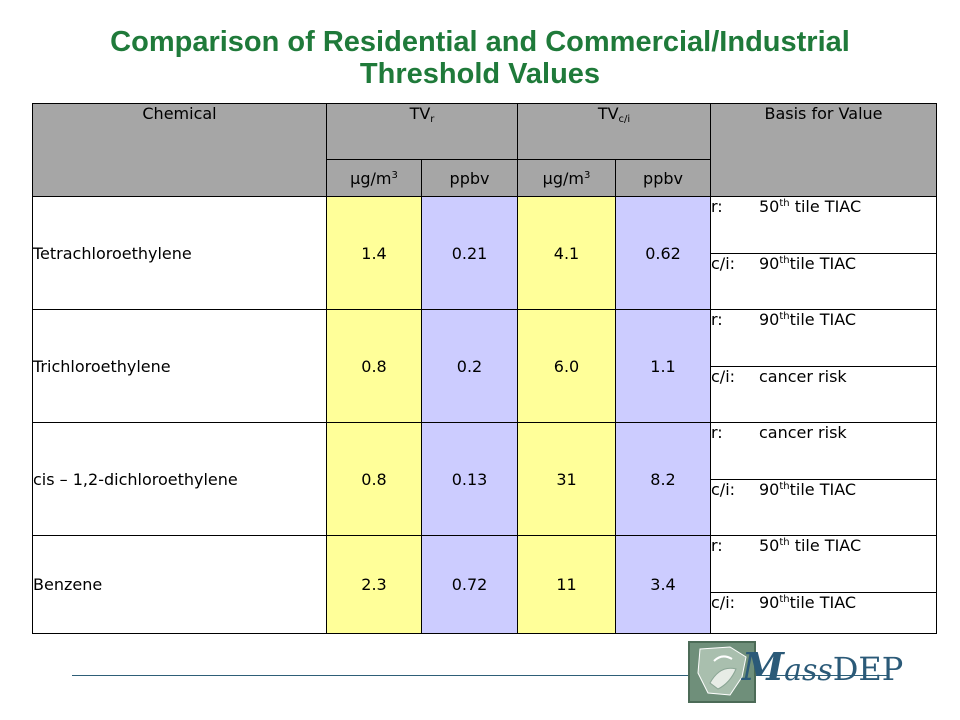  I want to click on basis-residential: r: cancer risk, so click(823, 451).